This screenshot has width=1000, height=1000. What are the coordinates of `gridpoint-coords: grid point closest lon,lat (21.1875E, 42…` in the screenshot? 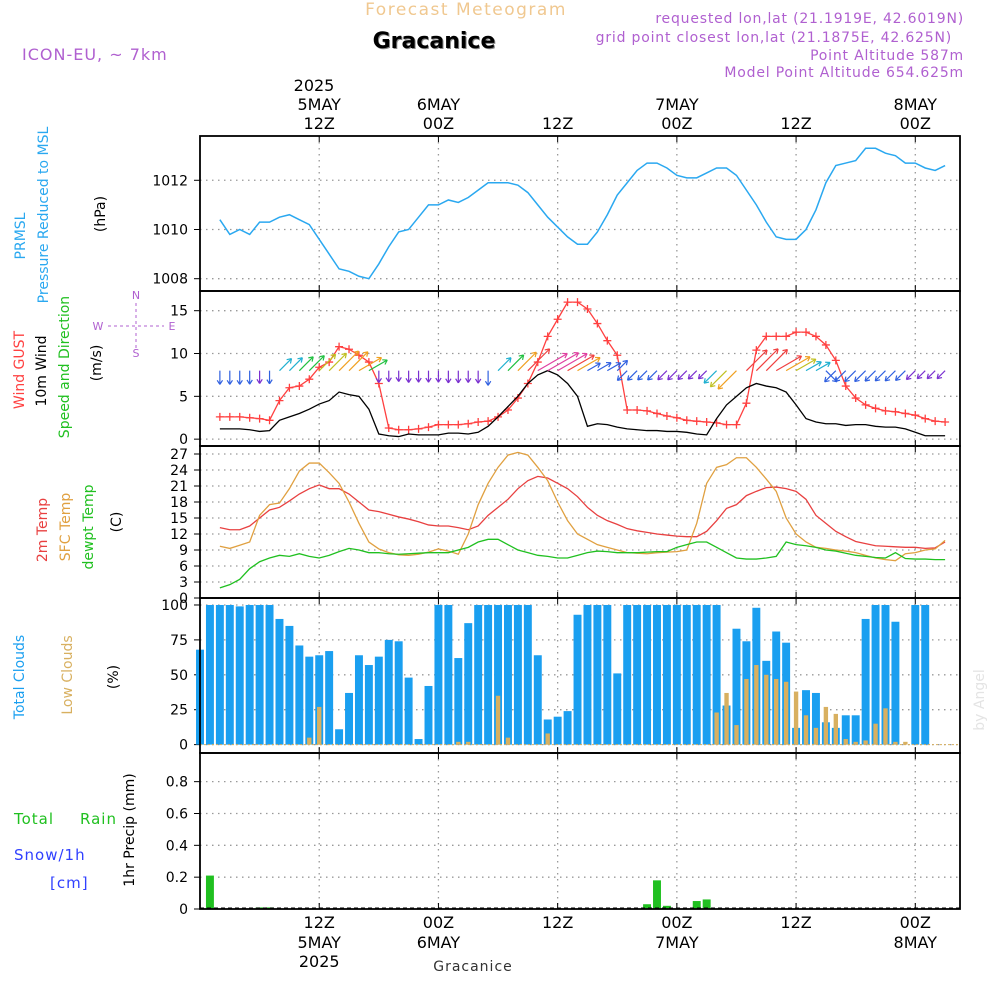 It's located at (774, 38).